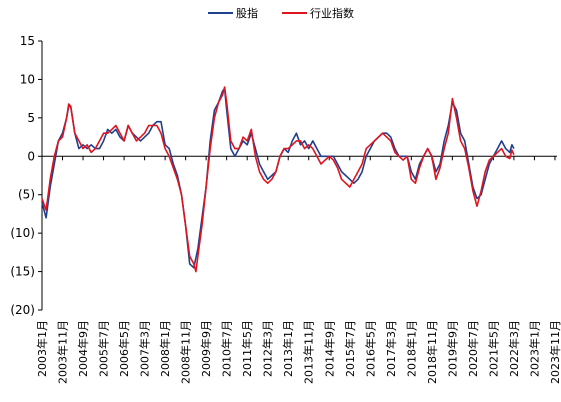 The width and height of the screenshot is (561, 402). I want to click on x-tick-label: 2009年9月, so click(206, 348).